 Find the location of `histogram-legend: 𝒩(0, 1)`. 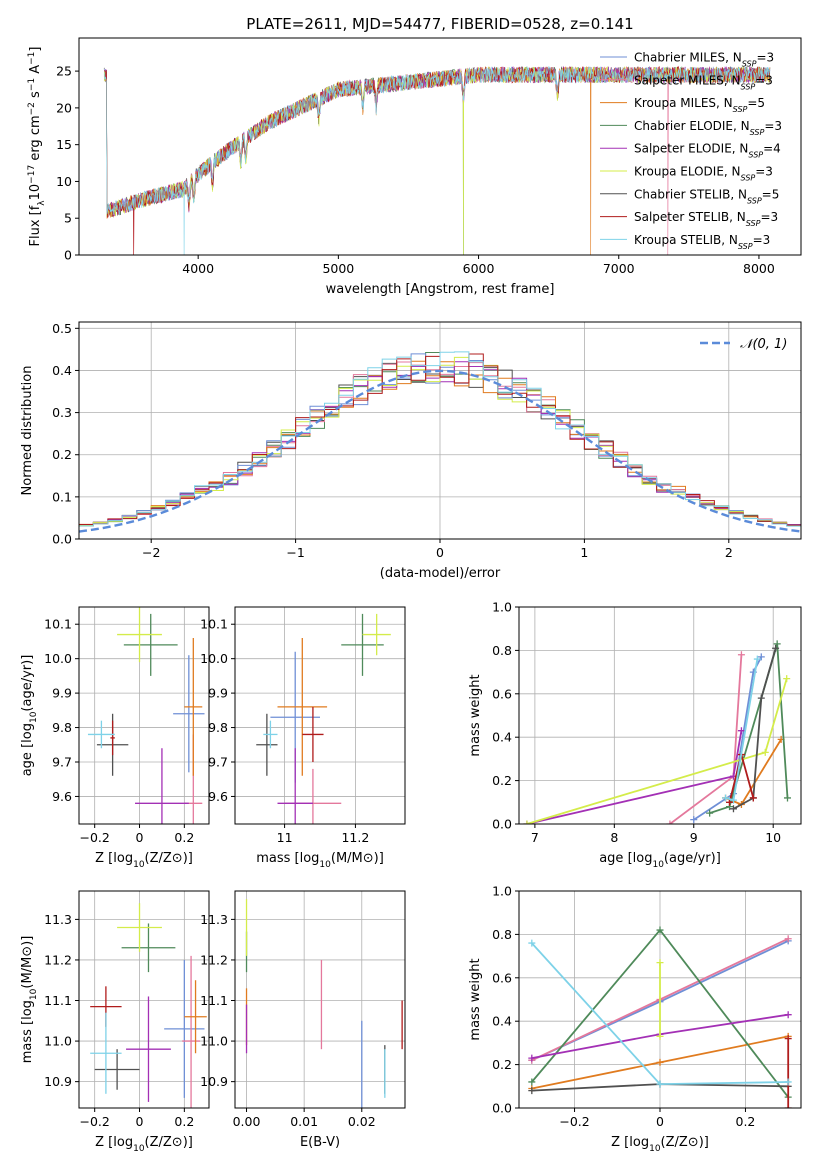

histogram-legend: 𝒩(0, 1) is located at coordinates (743, 344).